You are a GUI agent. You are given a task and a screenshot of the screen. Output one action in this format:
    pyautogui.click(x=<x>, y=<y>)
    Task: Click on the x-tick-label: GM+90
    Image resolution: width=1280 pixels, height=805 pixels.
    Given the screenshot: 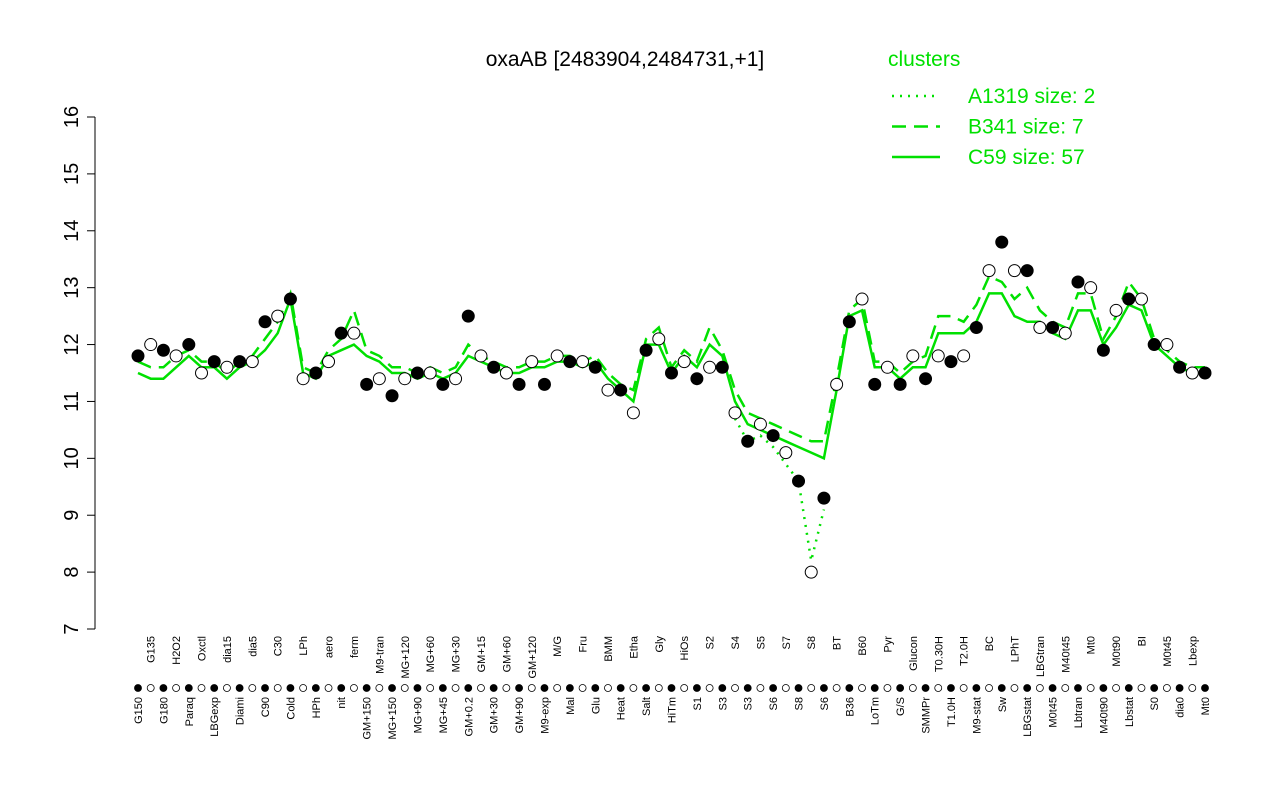 What is the action you would take?
    pyautogui.click(x=520, y=715)
    